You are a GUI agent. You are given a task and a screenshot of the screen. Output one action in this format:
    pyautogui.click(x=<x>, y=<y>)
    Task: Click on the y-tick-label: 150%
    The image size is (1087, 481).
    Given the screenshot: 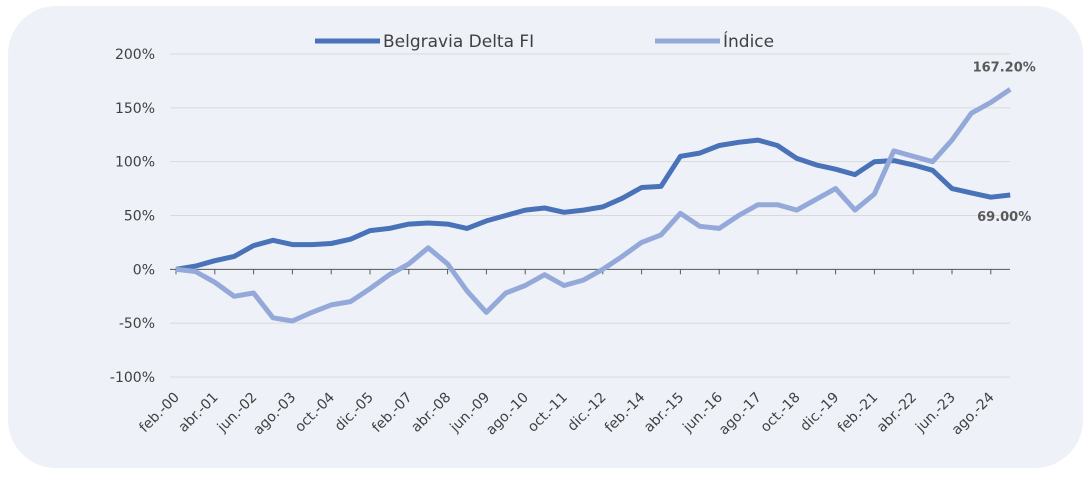 What is the action you would take?
    pyautogui.click(x=135, y=109)
    